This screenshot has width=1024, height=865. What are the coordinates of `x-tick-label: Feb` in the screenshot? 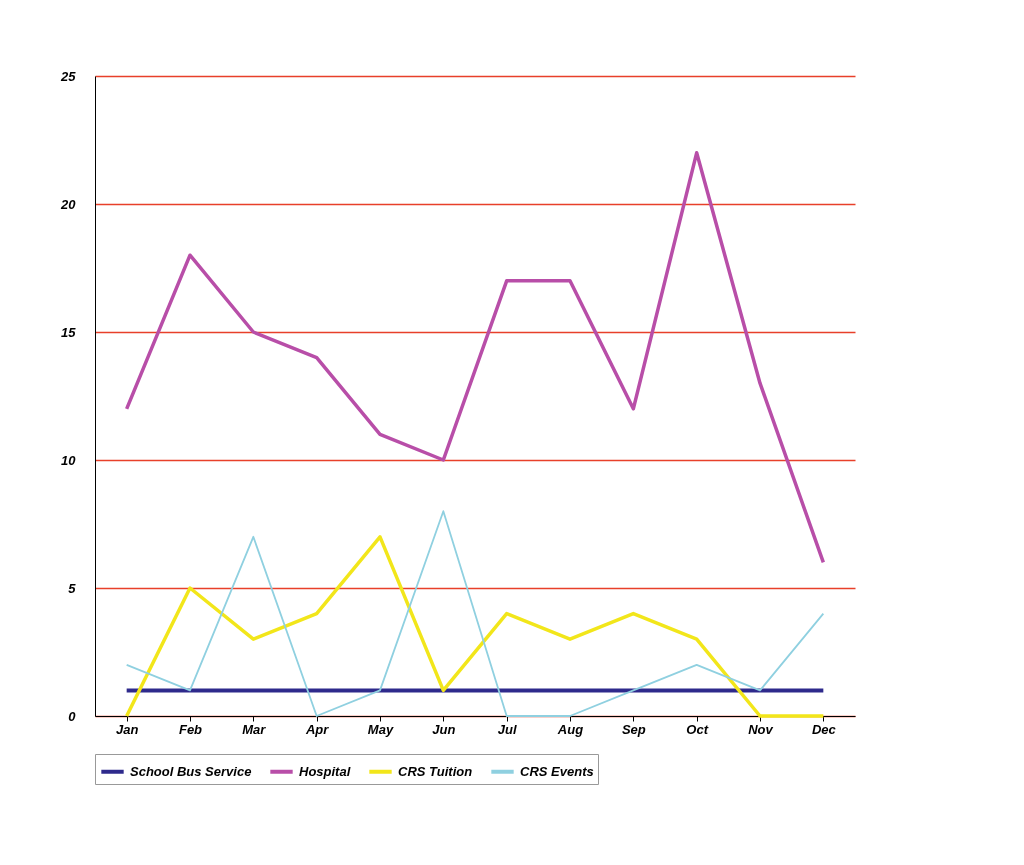 It's located at (190, 729).